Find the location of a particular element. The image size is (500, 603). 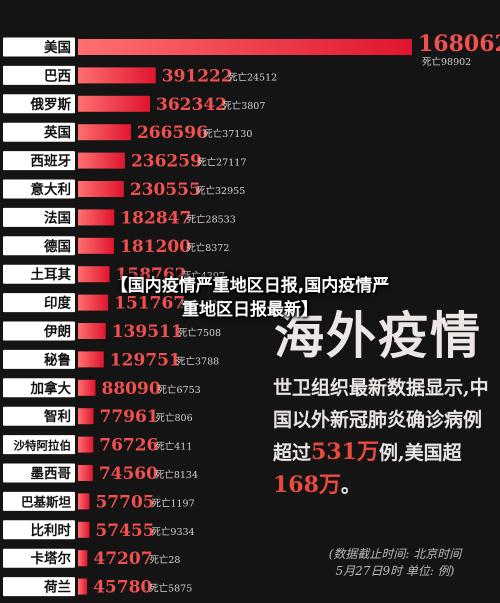

deaths-label: 死亡7508 is located at coordinates (199, 333).